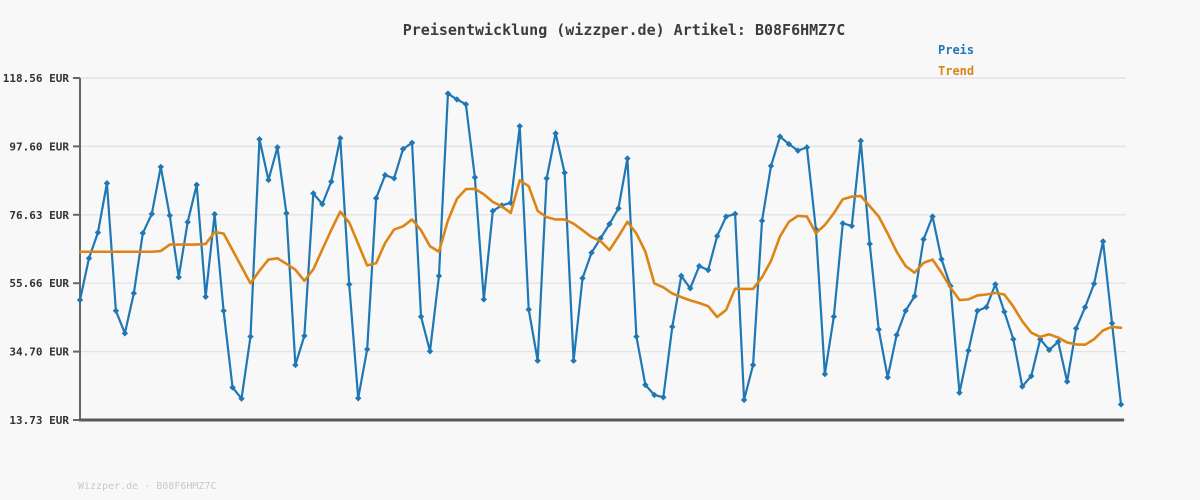 The height and width of the screenshot is (500, 1200). I want to click on watermark: Wizzper.de - B08F6HMZ7C, so click(147, 486).